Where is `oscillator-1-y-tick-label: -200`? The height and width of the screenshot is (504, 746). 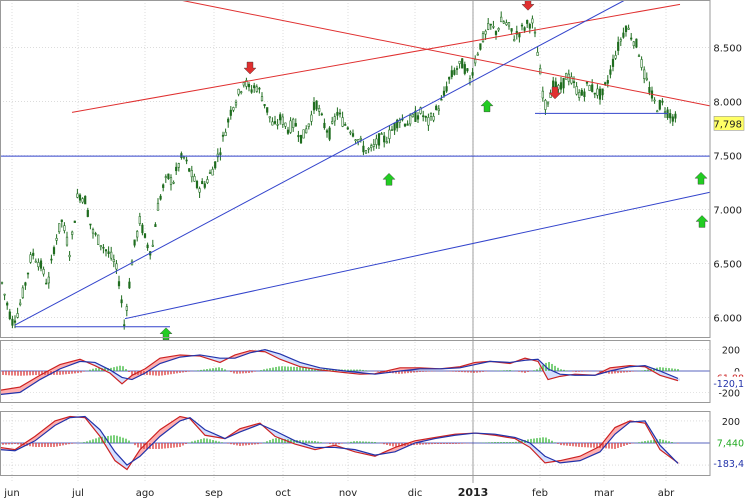 oscillator-1-y-tick-label: -200 is located at coordinates (729, 393).